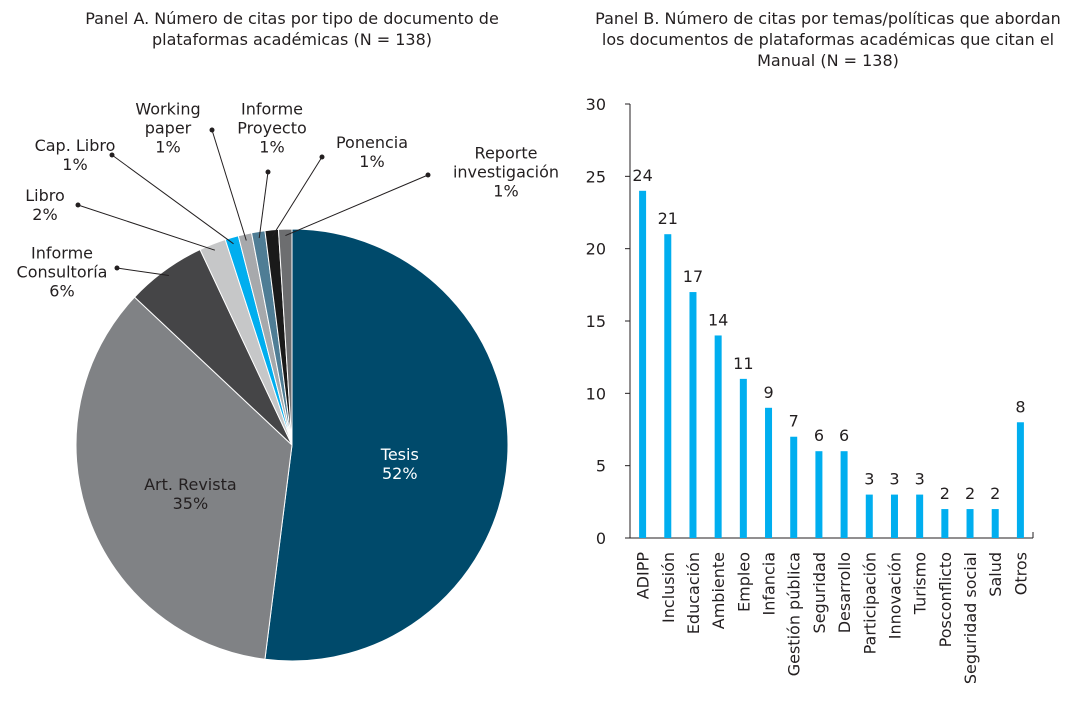 The width and height of the screenshot is (1065, 704). Describe the element at coordinates (601, 466) in the screenshot. I see `y-tick-label: 5` at that location.